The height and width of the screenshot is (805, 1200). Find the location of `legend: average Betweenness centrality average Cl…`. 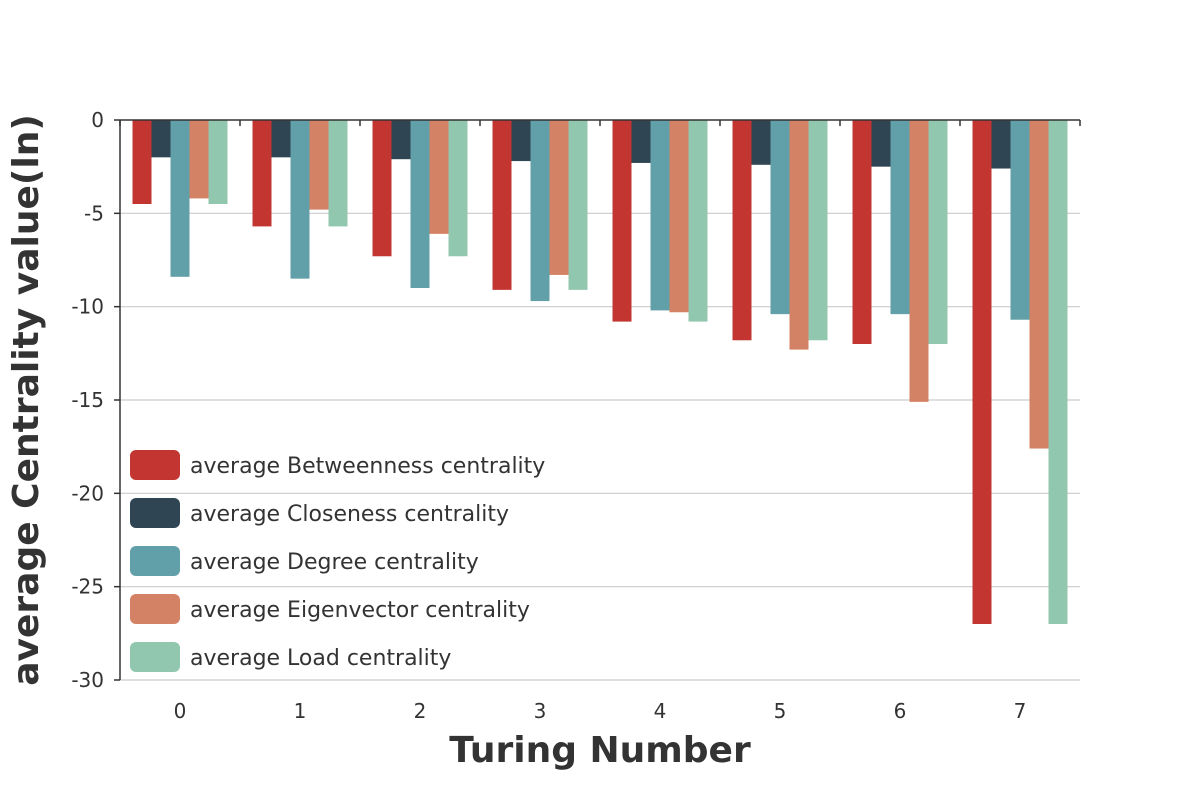

legend: average Betweenness centrality average Cl… is located at coordinates (337, 561).